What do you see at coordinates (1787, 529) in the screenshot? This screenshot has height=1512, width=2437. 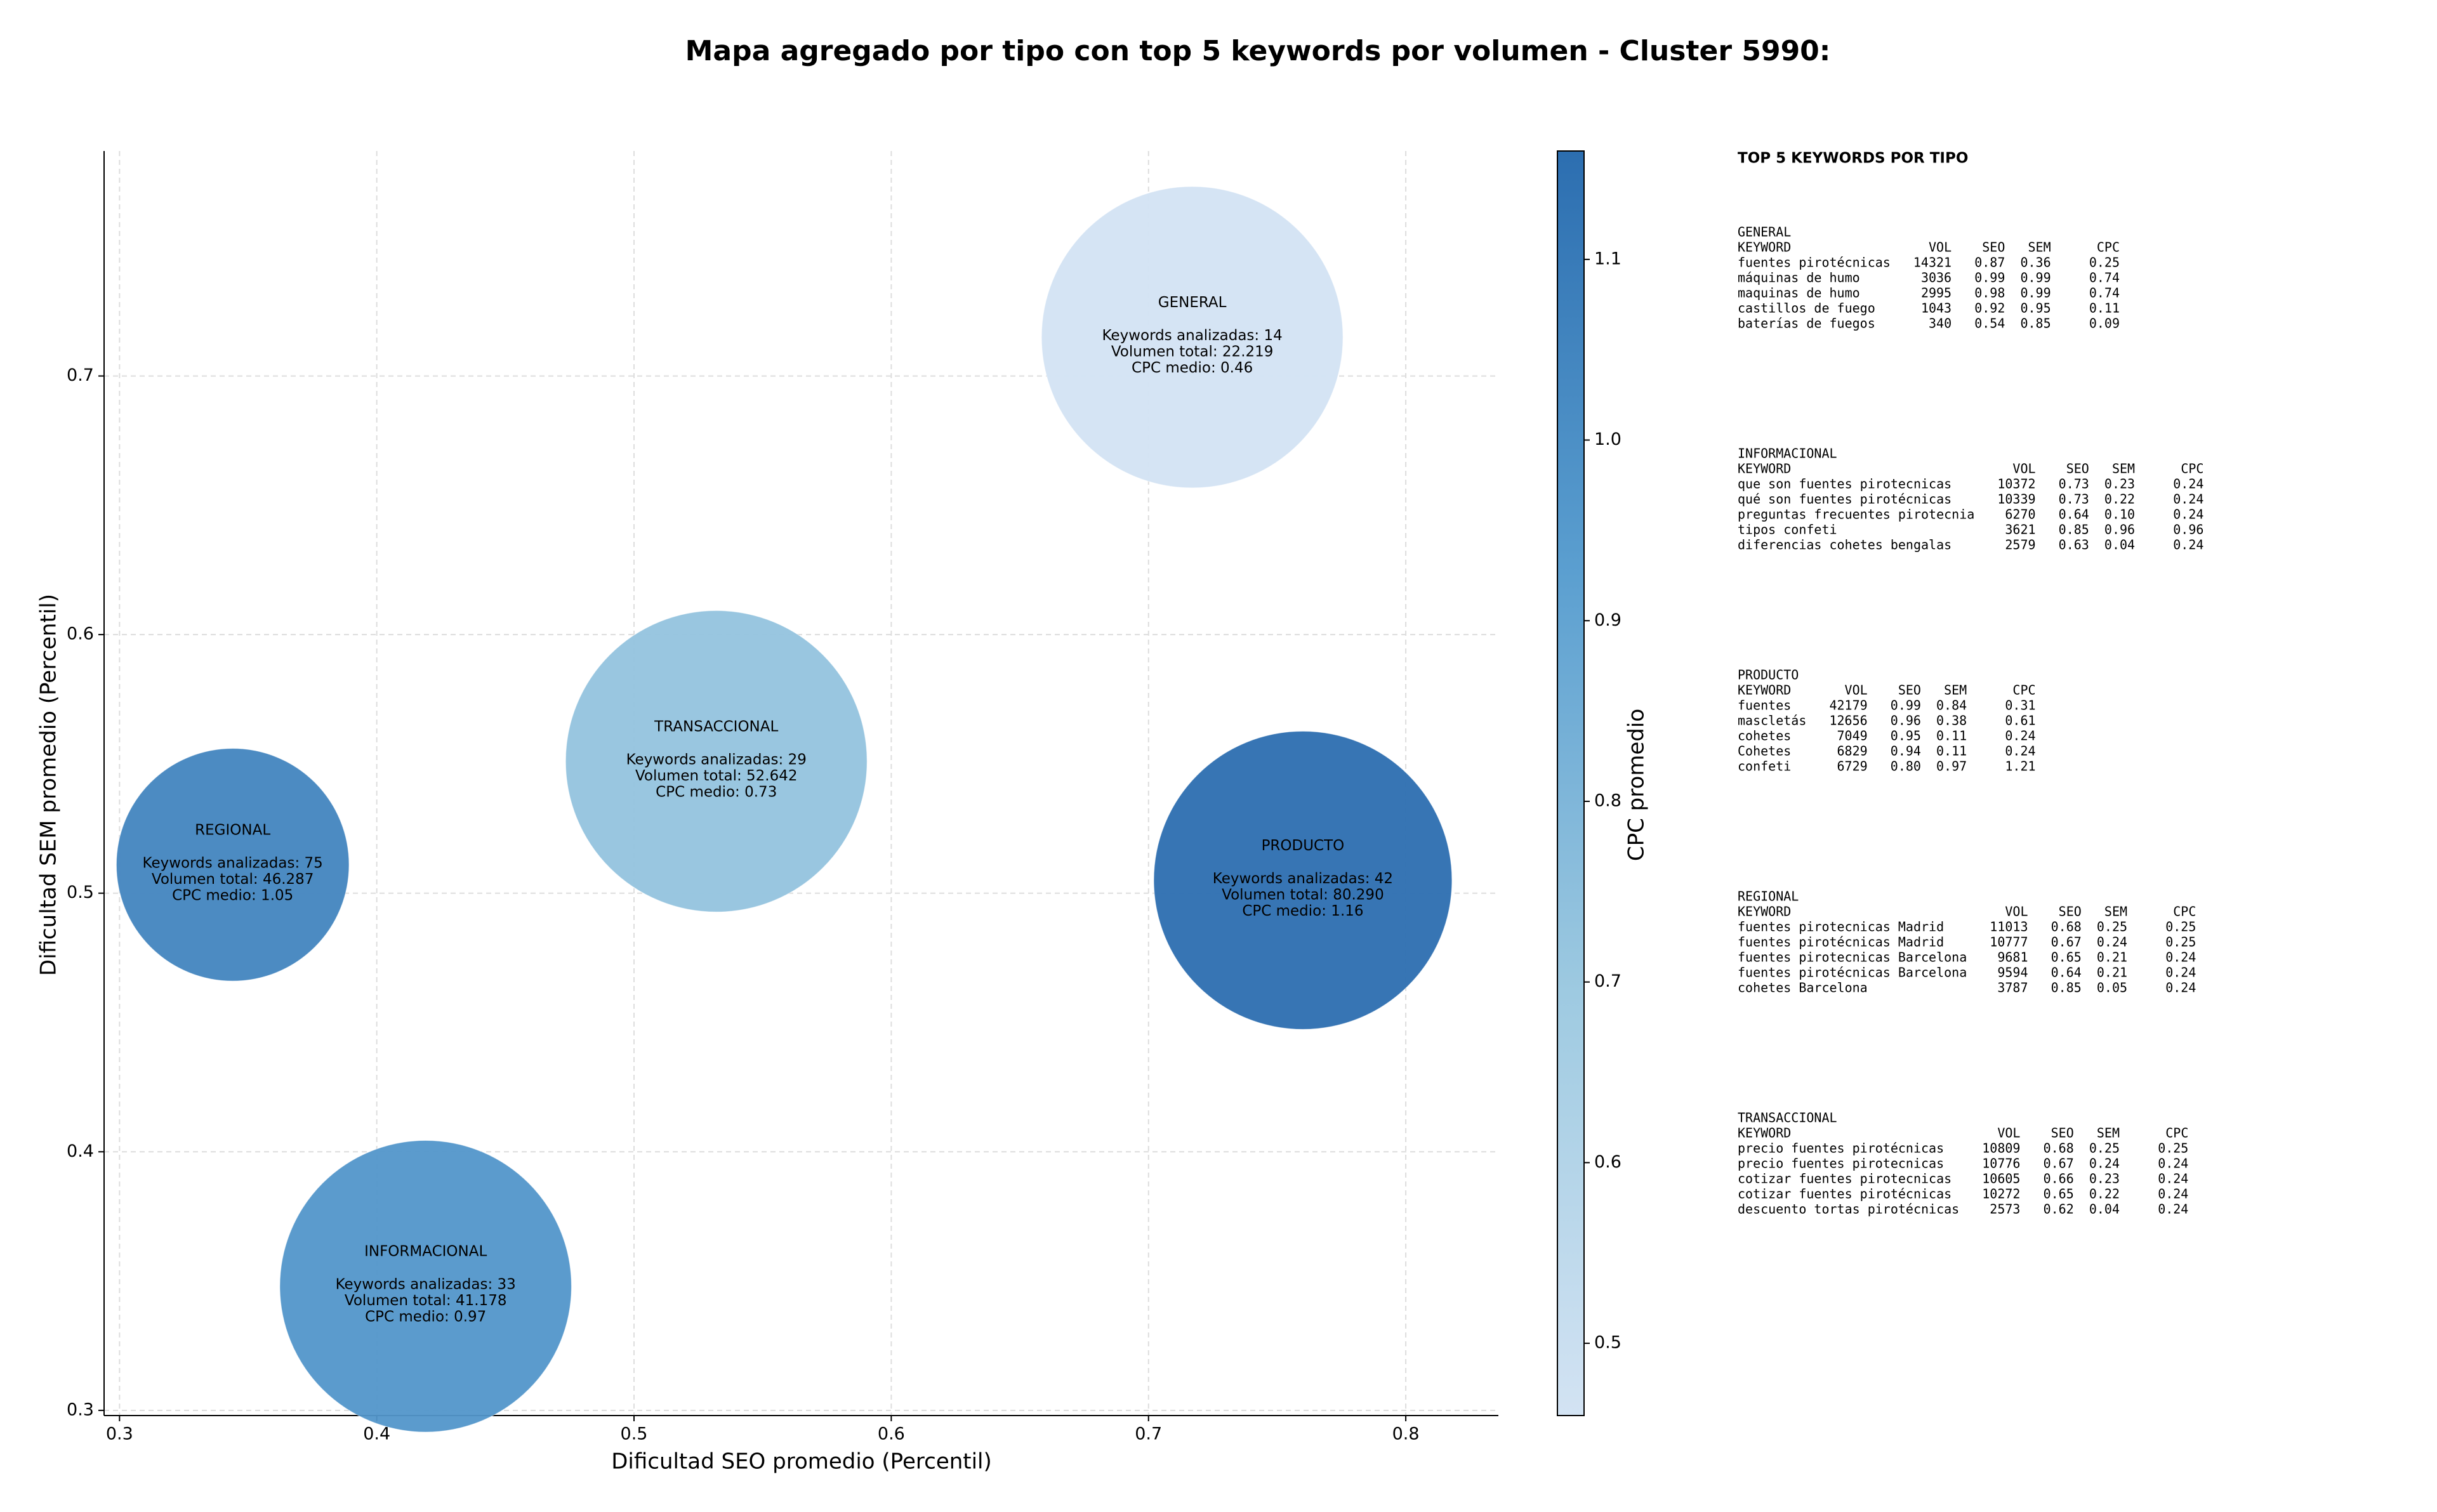 I see `table-cell: tipos confeti` at bounding box center [1787, 529].